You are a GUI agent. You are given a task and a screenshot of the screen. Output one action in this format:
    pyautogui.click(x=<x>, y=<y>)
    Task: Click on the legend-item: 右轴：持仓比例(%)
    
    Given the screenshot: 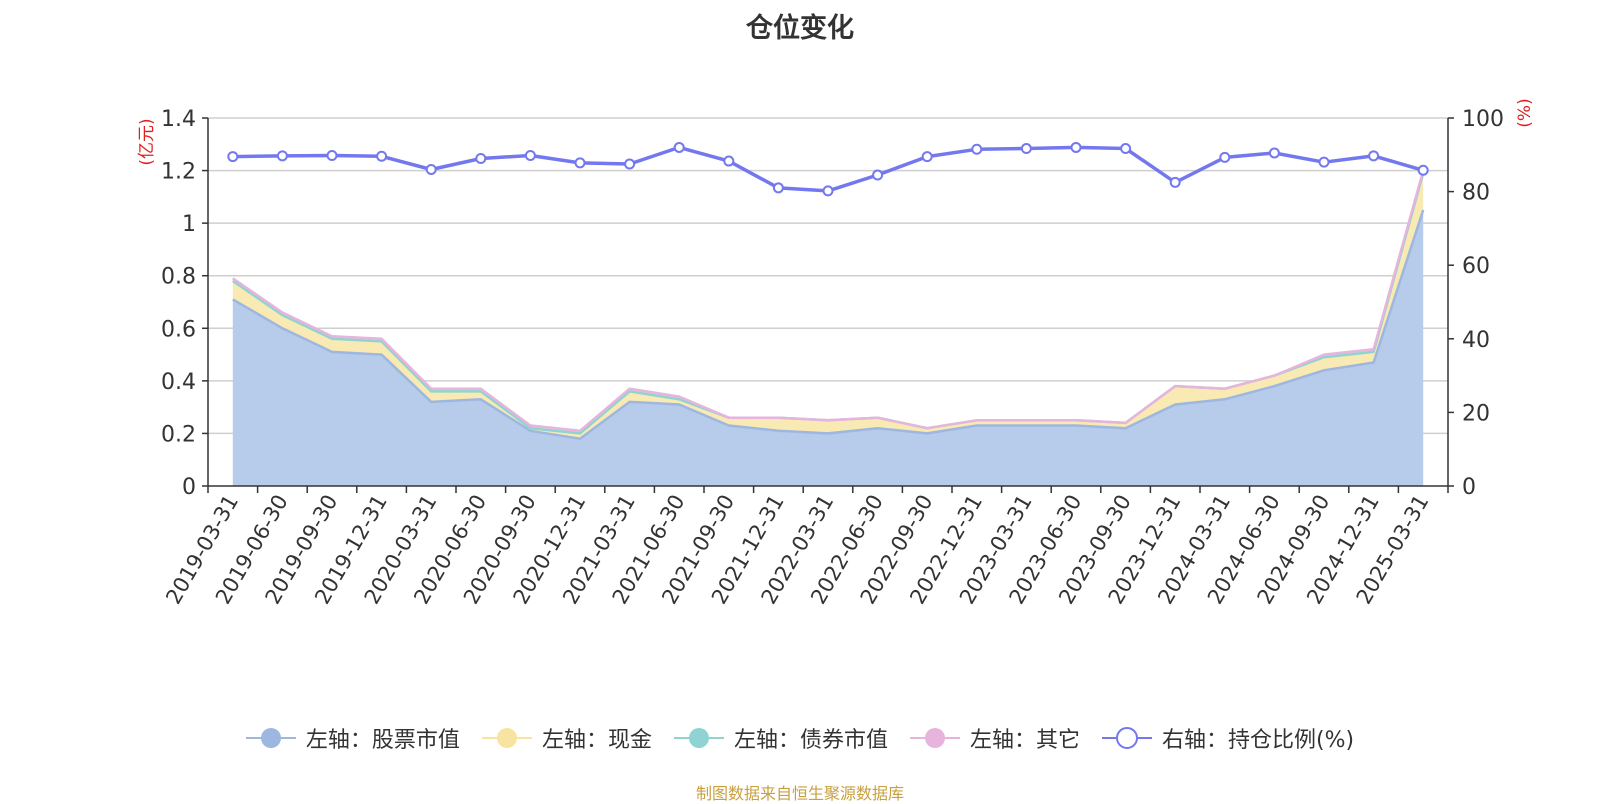 What is the action you would take?
    pyautogui.click(x=1228, y=738)
    